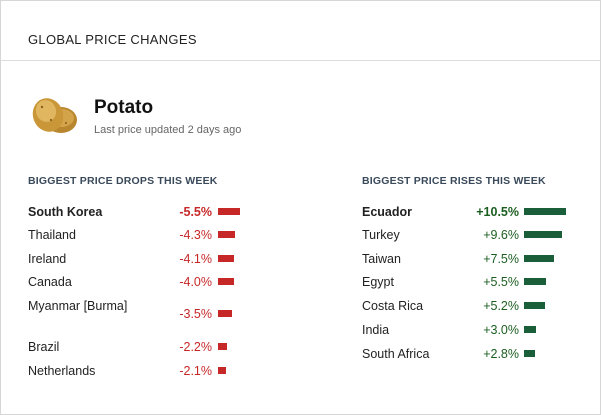 This screenshot has width=601, height=415. I want to click on country-row: Ireland -4.1%, so click(138, 261).